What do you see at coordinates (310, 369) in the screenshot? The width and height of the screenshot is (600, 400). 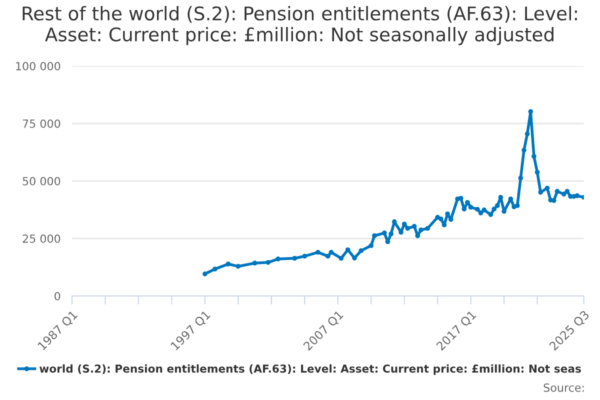 I see `legend-label: world (S.2): Pension entitlements (AF.63): Level: Asset: Current price: £million: Not seas` at bounding box center [310, 369].